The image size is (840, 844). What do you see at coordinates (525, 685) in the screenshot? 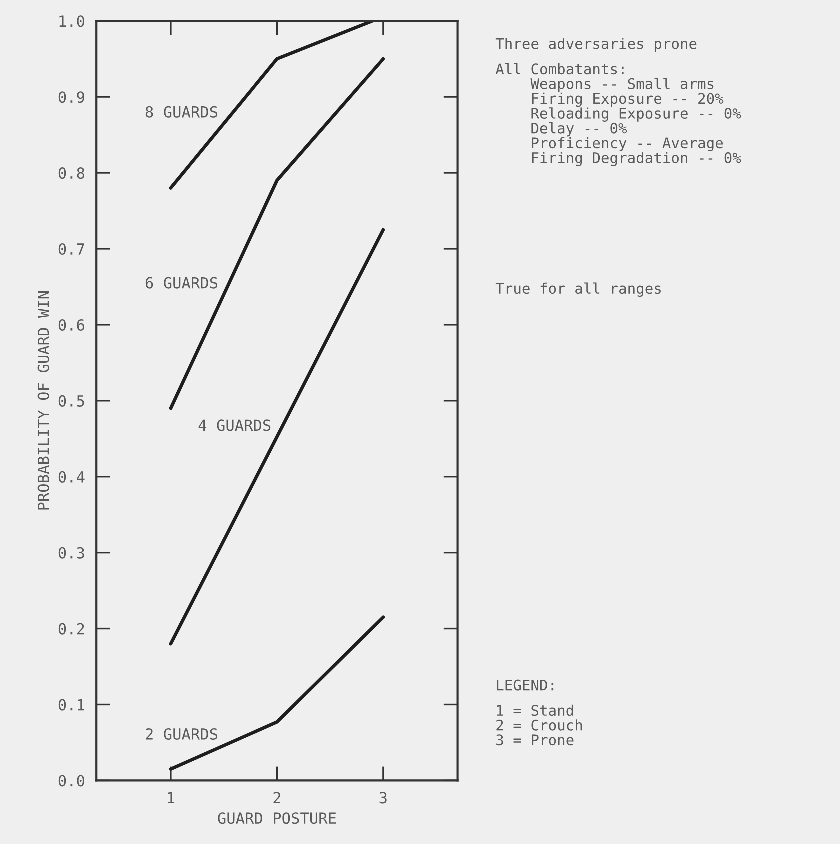
I see `text: LEGEND:` at bounding box center [525, 685].